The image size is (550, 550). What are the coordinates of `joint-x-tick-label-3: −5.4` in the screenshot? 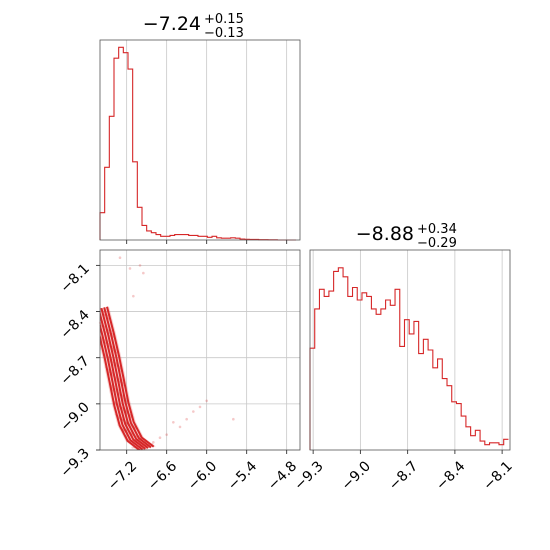 It's located at (242, 475).